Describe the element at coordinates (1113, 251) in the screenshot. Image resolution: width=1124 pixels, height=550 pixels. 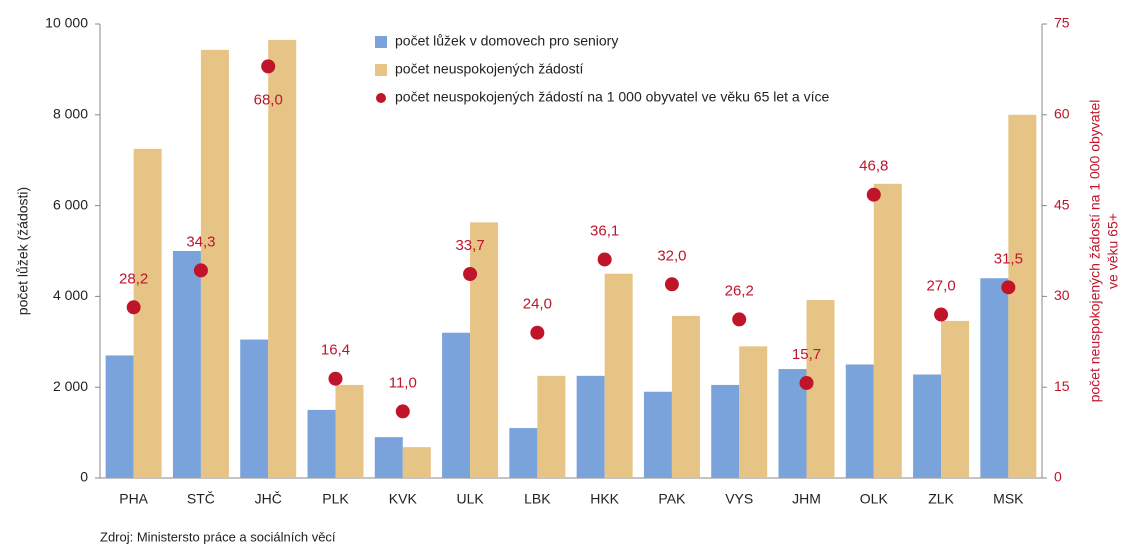
I see `y2-axis-title: ve věku 65+` at that location.